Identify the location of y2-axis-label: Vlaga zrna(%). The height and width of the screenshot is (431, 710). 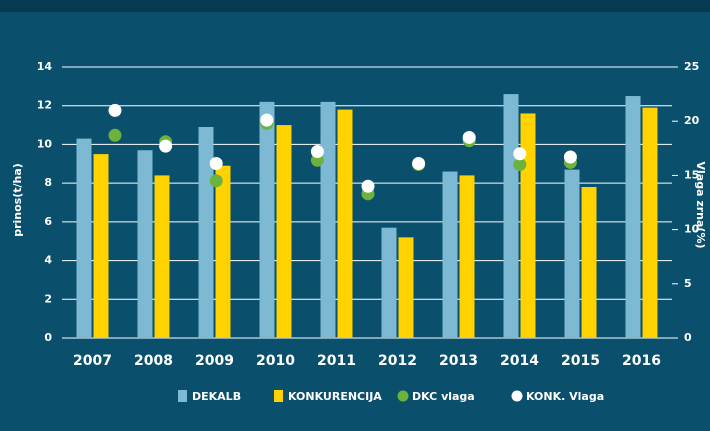
(700, 205).